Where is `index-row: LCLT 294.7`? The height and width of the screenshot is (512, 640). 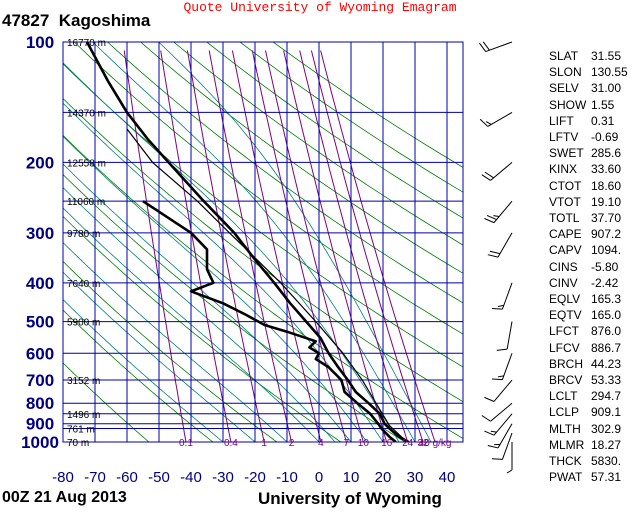 index-row: LCLT 294.7 is located at coordinates (593, 396).